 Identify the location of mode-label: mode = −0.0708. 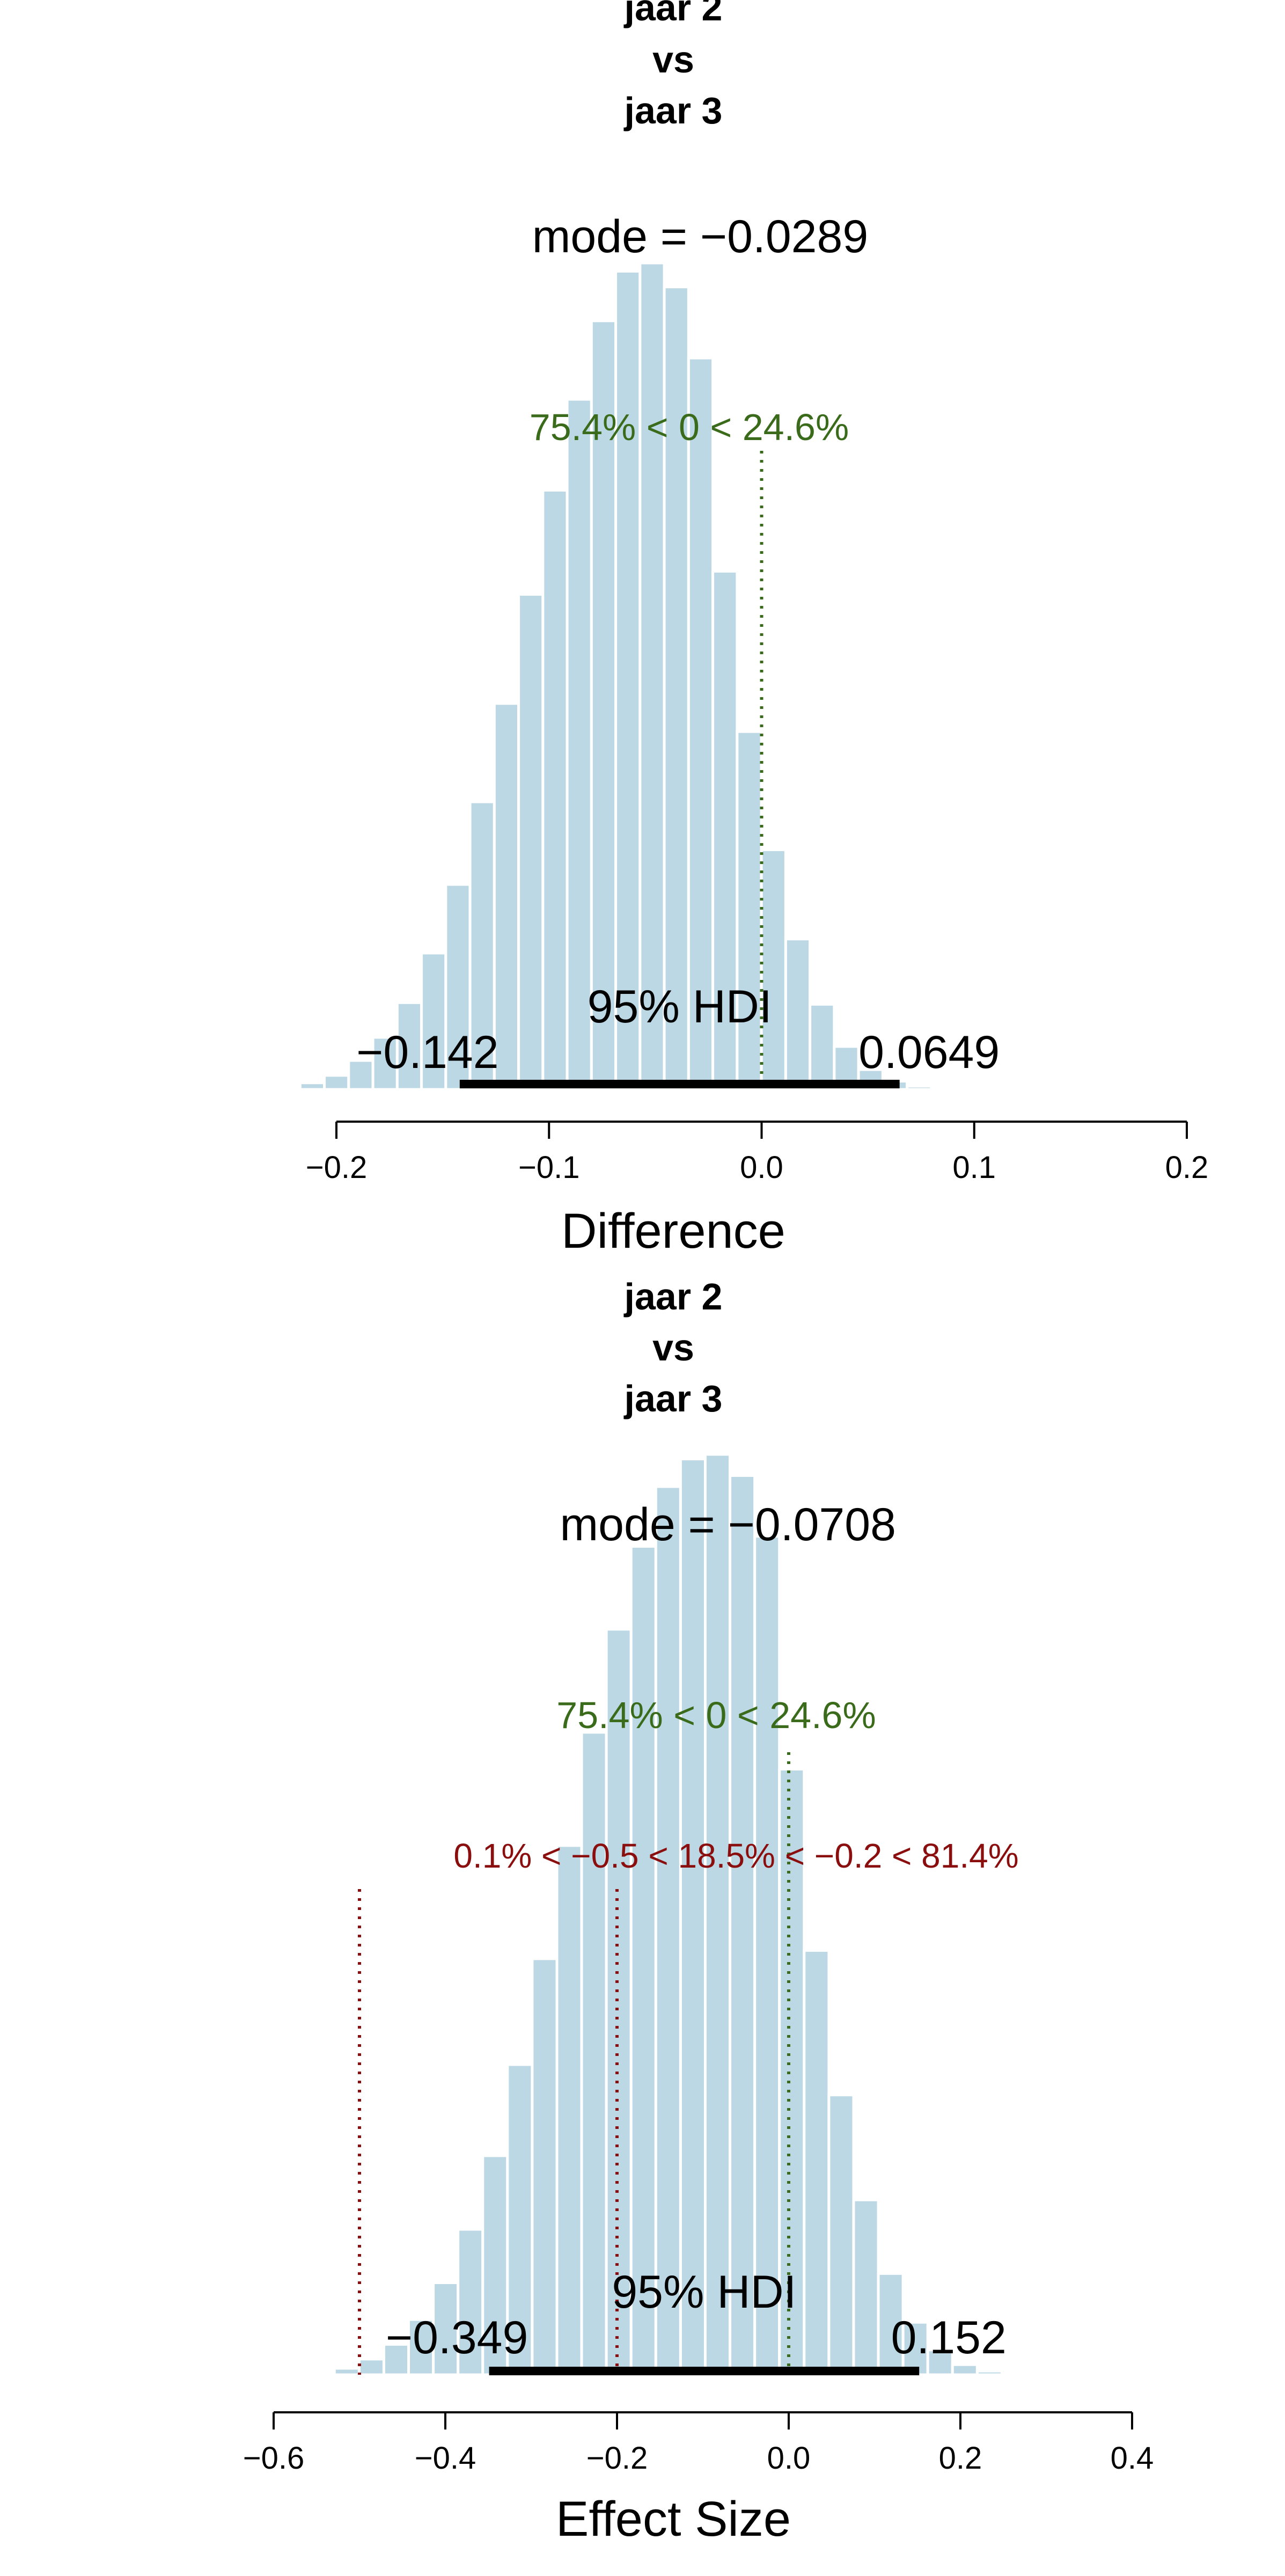
(728, 1524).